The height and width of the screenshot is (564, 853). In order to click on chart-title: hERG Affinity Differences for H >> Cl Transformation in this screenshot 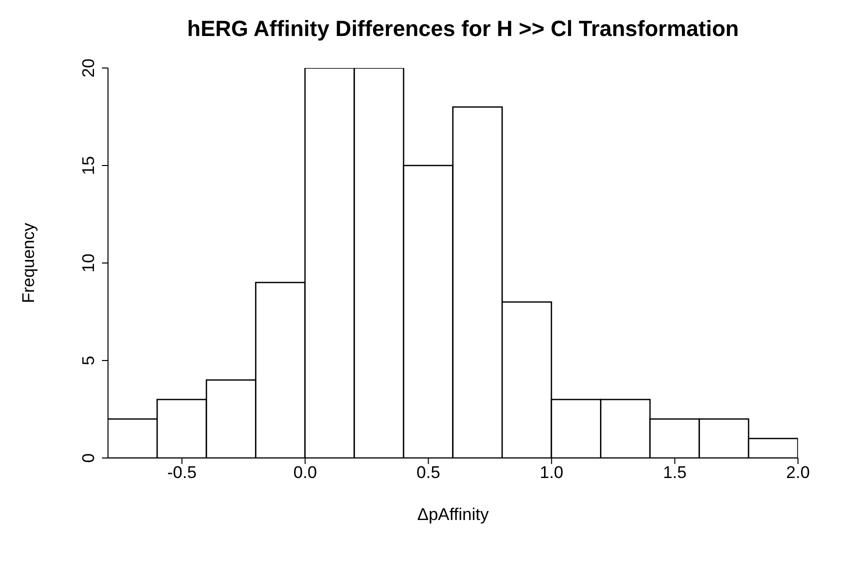, I will do `click(463, 28)`.